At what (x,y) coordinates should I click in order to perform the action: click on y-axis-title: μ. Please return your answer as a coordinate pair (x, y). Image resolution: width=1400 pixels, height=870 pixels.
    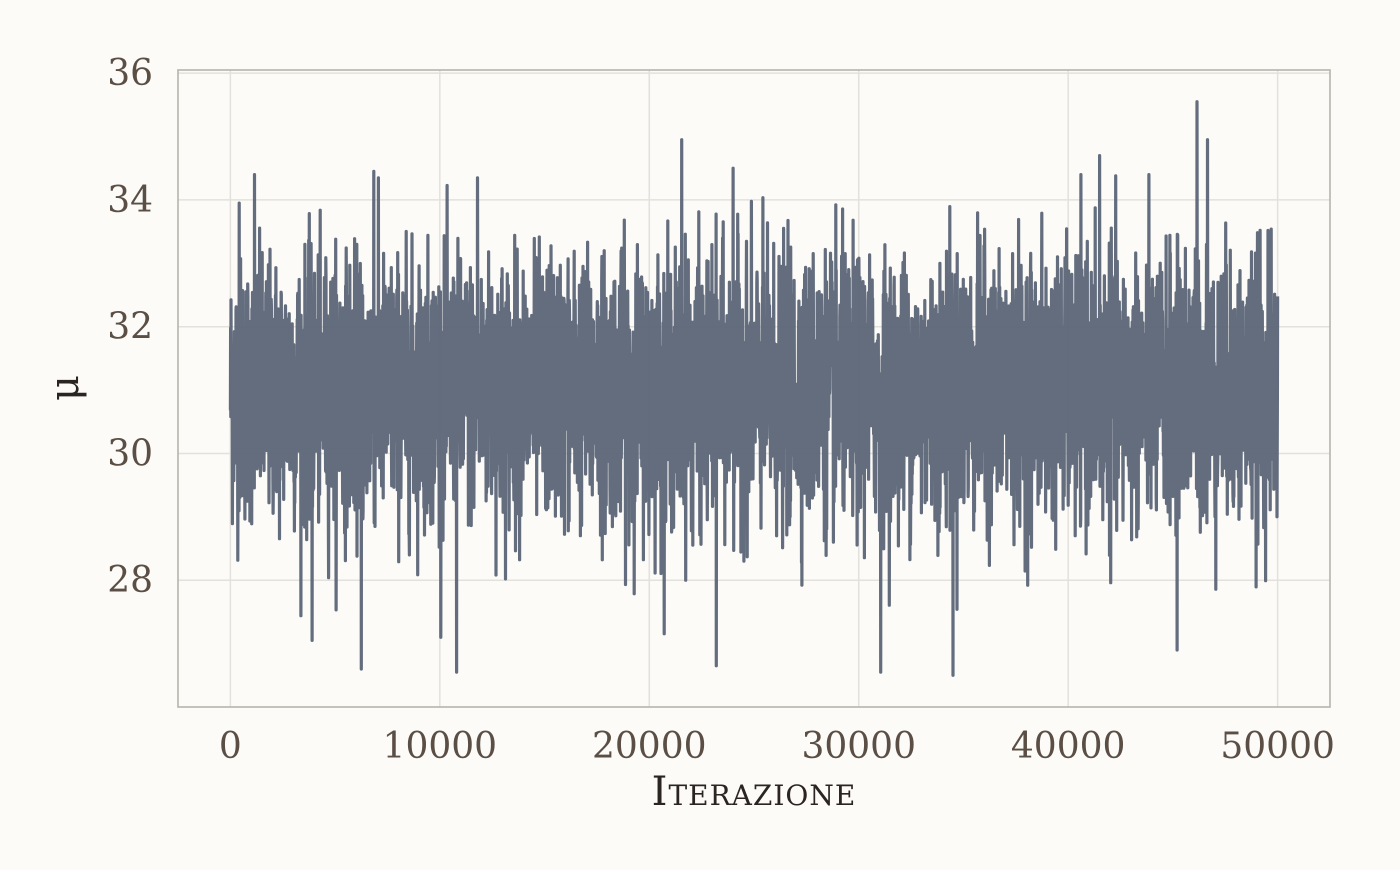
    Looking at the image, I should click on (65, 388).